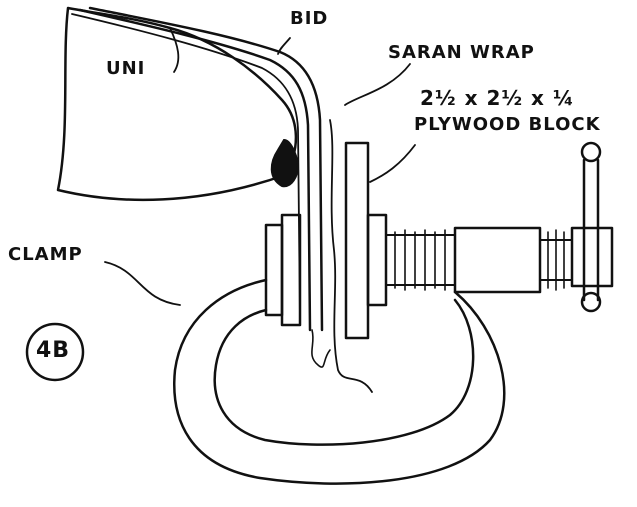  I want to click on clamp-handle-knob-top, so click(591, 152).